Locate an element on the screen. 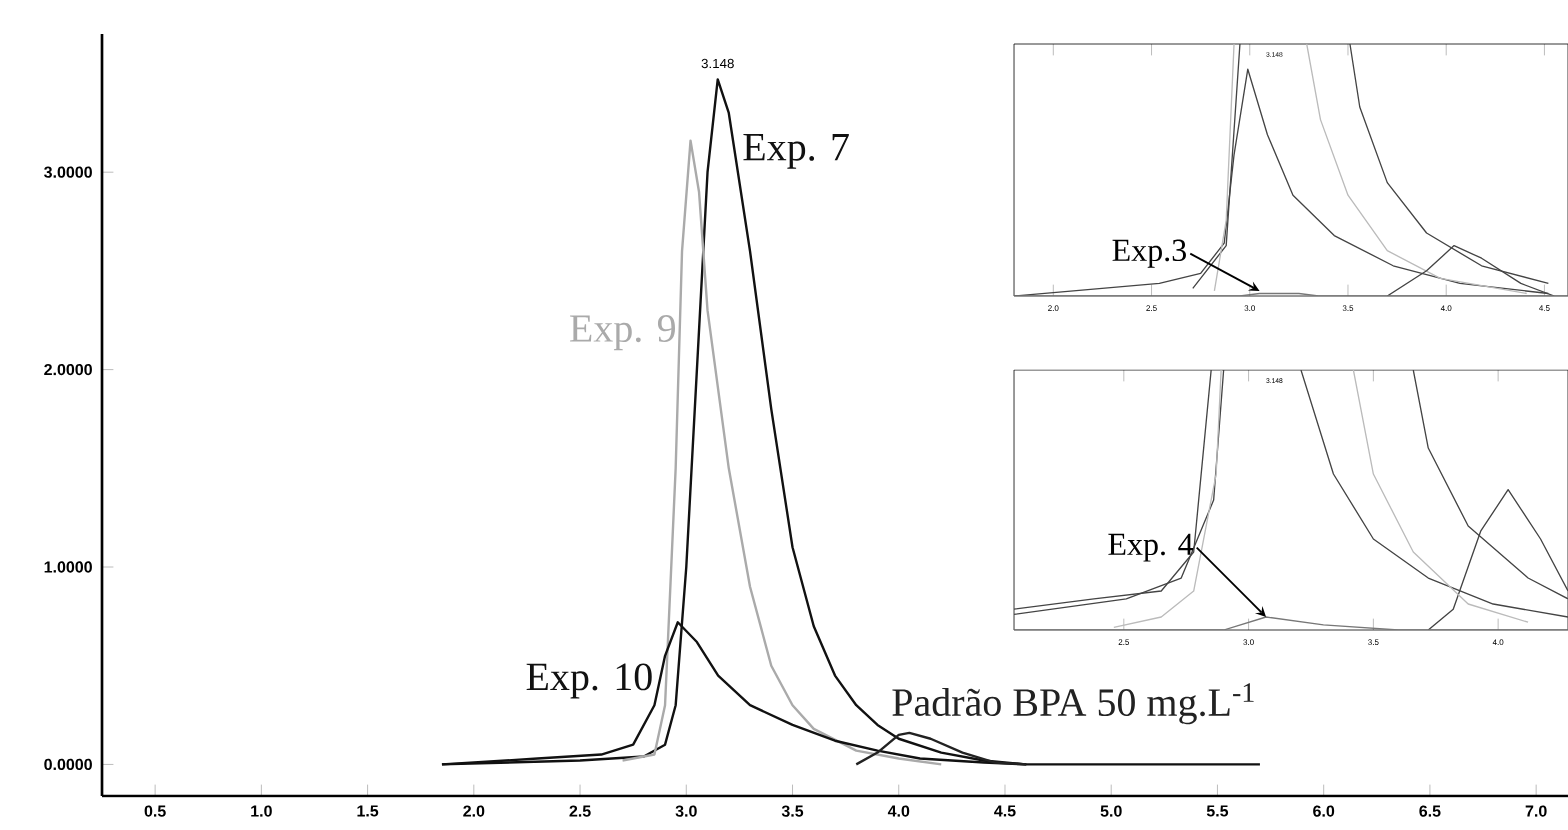  y-tick-label: 3.0000 is located at coordinates (68, 172).